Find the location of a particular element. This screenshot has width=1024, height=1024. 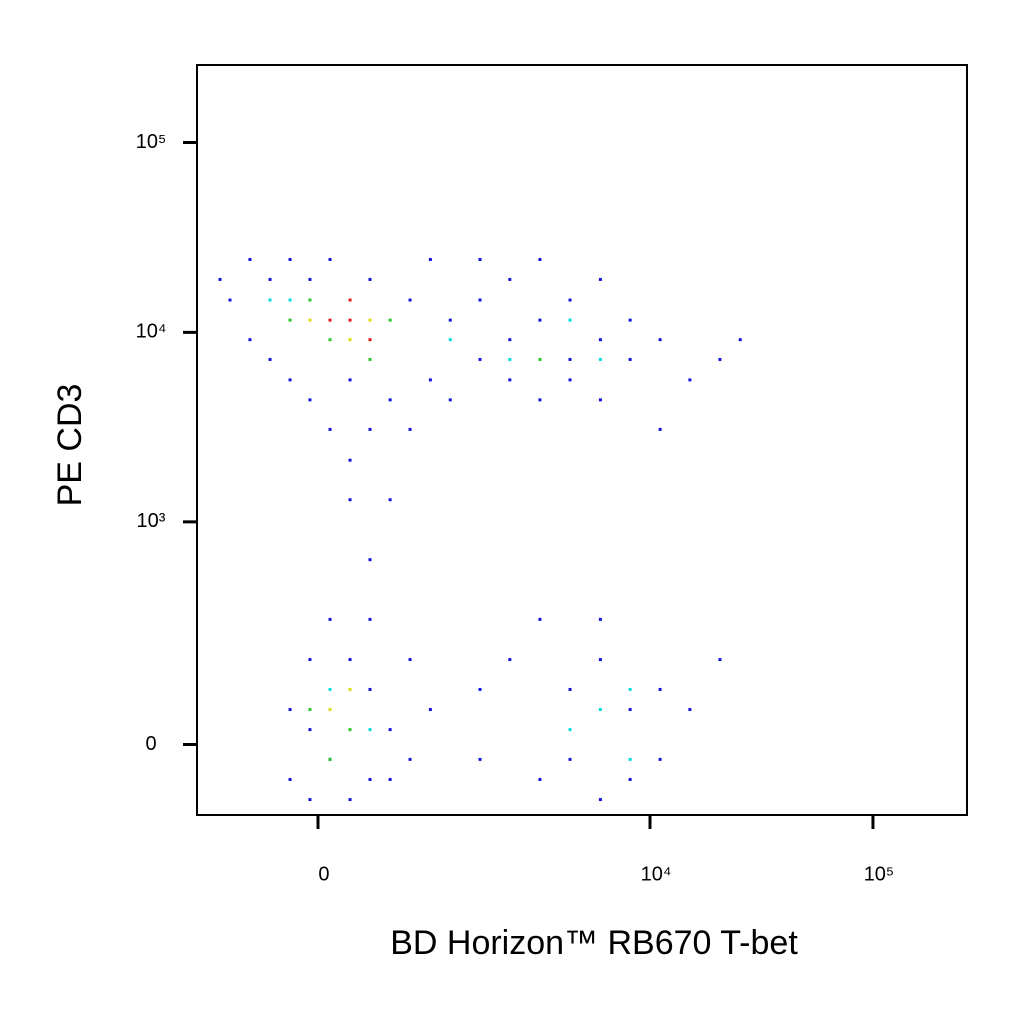

y-tick-label: 10⁵ is located at coordinates (151, 142).